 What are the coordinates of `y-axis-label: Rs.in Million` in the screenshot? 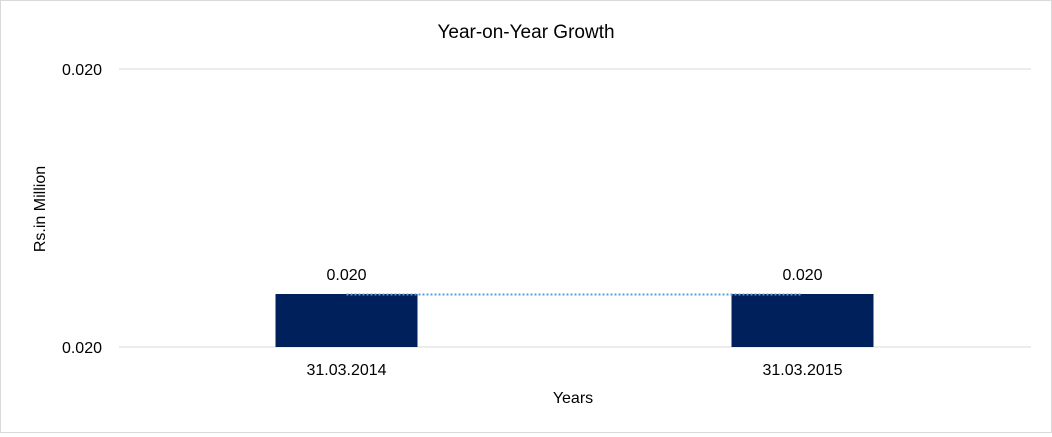 It's located at (40, 209).